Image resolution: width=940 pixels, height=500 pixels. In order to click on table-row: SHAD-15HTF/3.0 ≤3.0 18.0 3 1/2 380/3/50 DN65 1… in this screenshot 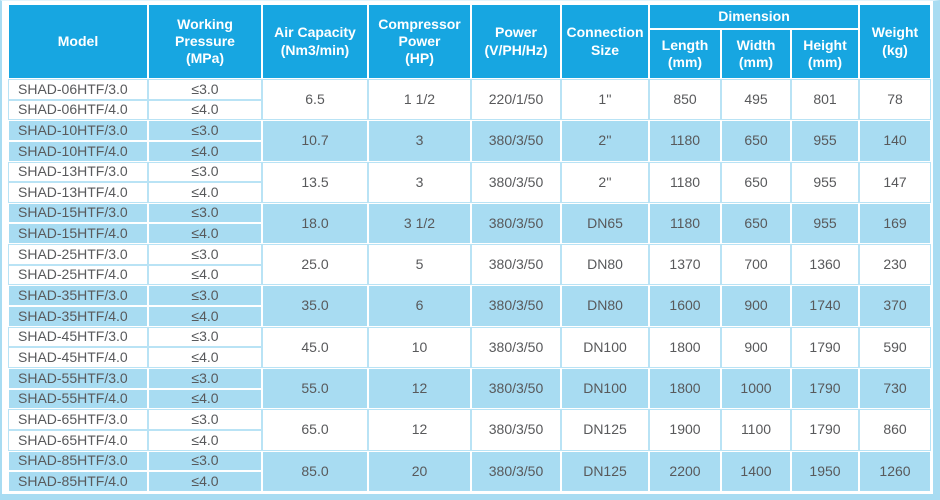, I will do `click(469, 223)`.